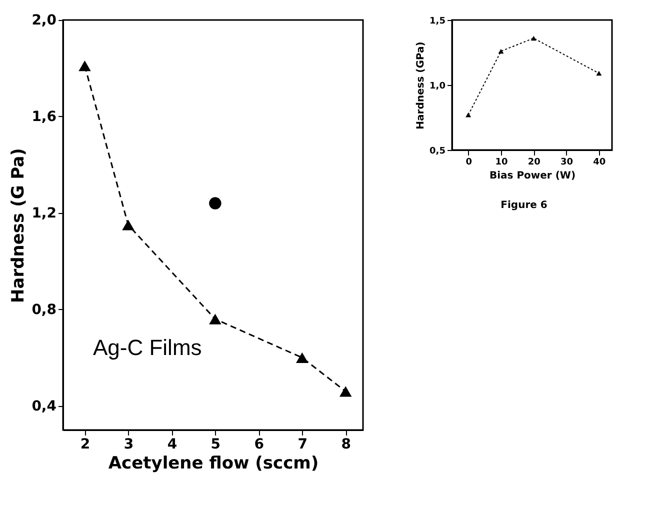 The height and width of the screenshot is (528, 649). Describe the element at coordinates (259, 444) in the screenshot. I see `x-tick-label: 6` at that location.